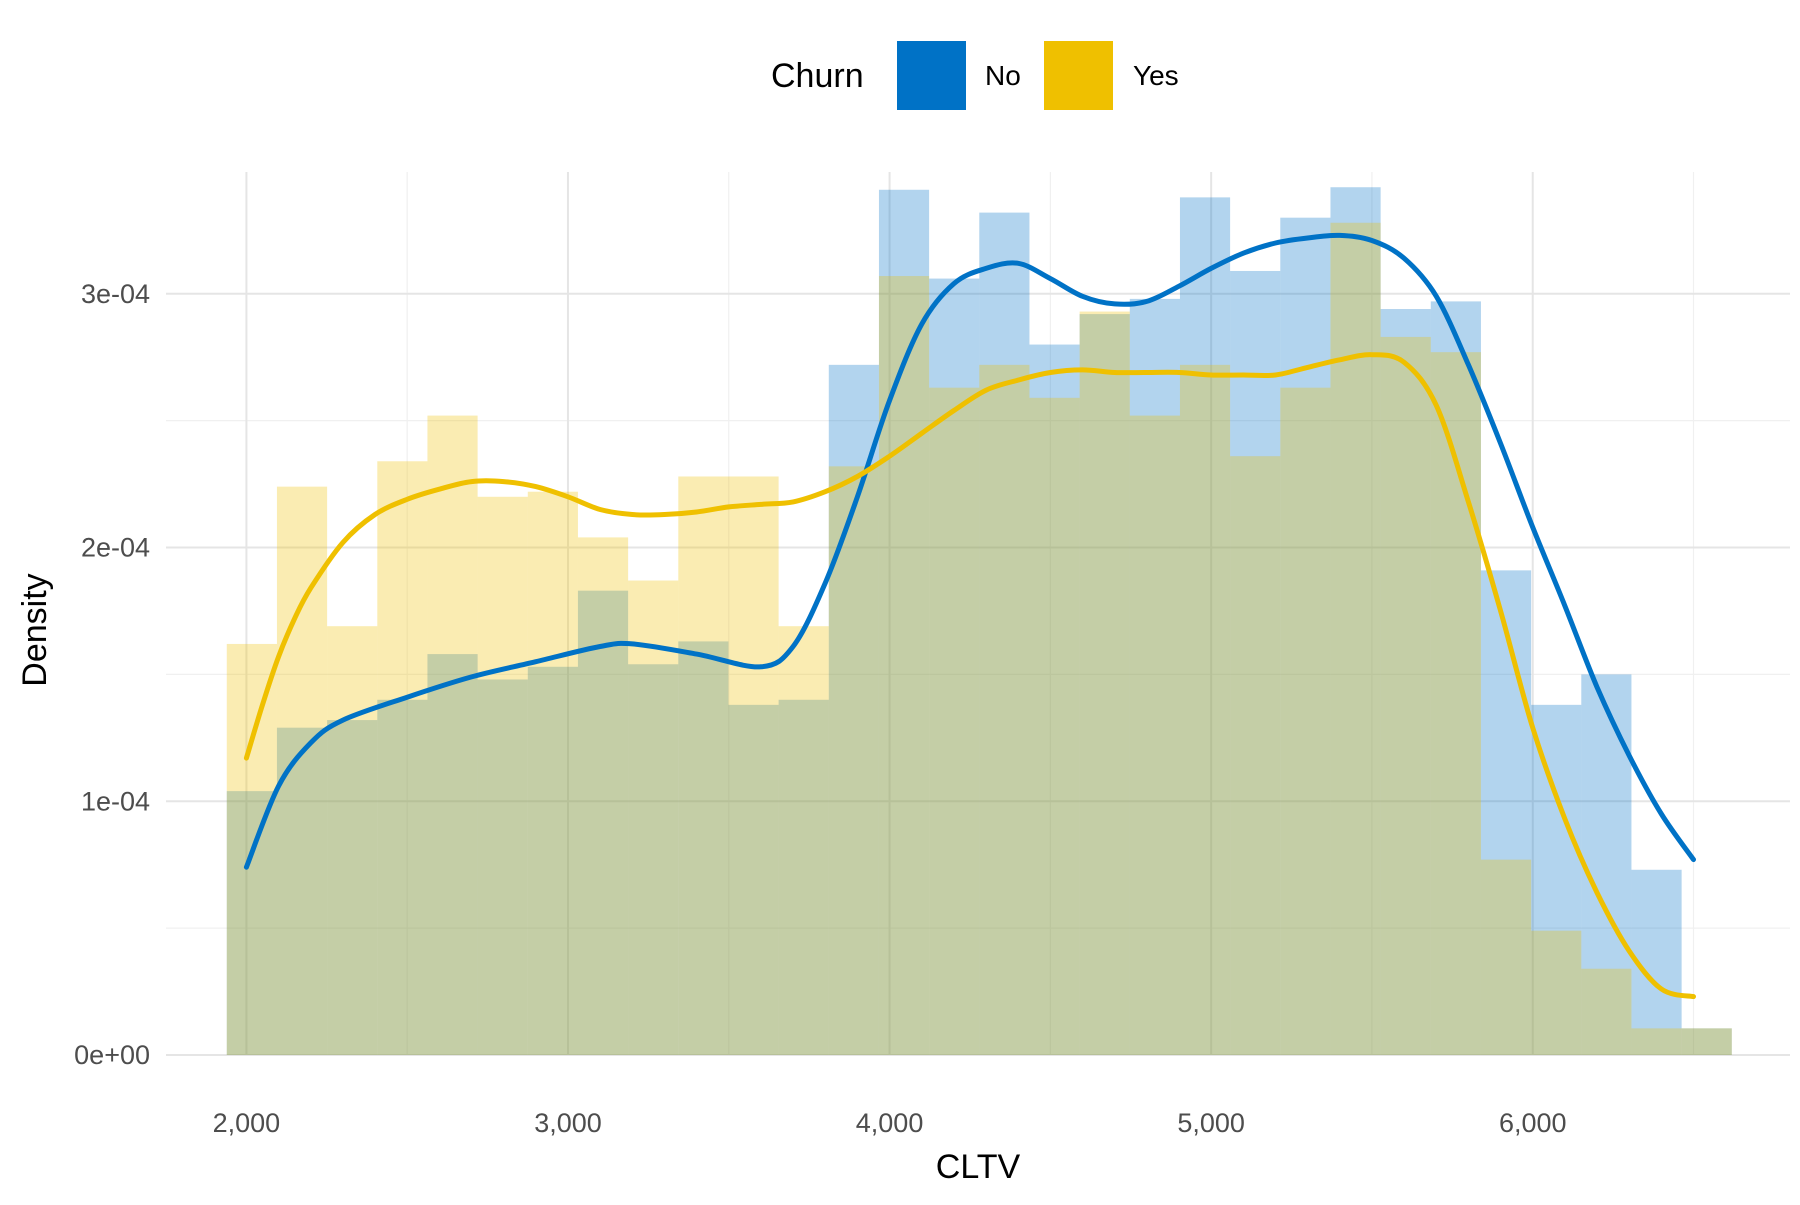 The width and height of the screenshot is (1800, 1205). What do you see at coordinates (1078, 75) in the screenshot?
I see `legend-swatch-yes` at bounding box center [1078, 75].